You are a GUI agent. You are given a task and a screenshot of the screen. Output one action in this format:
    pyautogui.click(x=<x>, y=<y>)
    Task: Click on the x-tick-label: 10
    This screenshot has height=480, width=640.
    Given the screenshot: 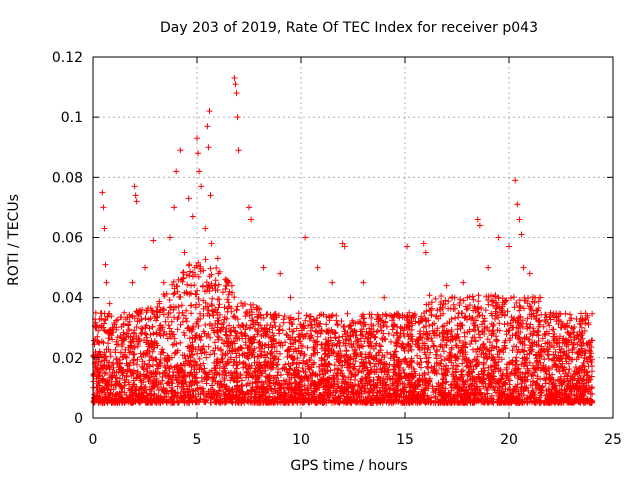 What is the action you would take?
    pyautogui.click(x=301, y=440)
    